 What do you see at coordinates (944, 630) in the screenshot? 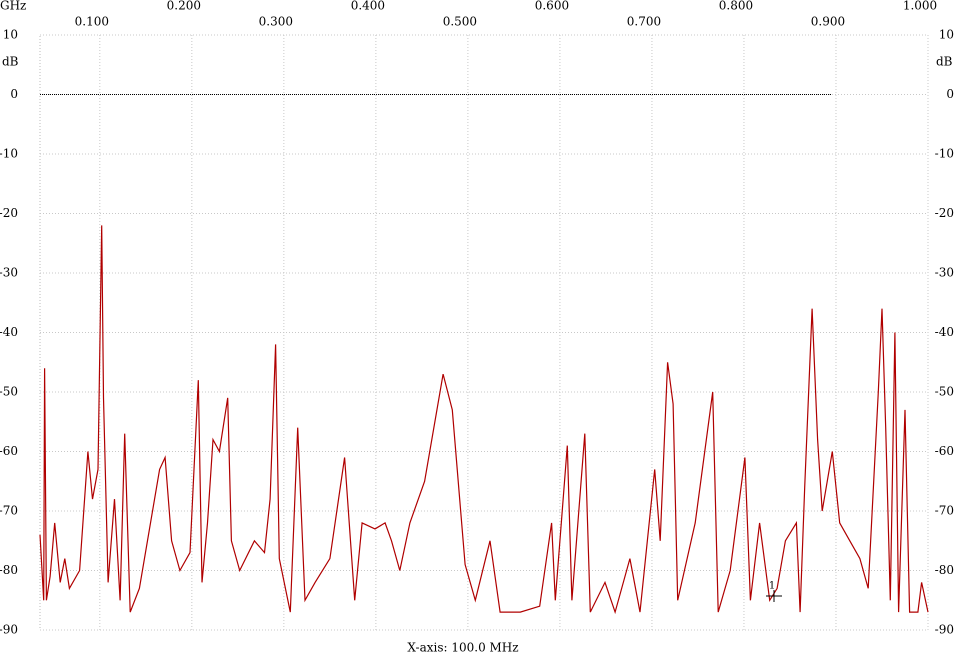
I see `y-tick-label-right: -90` at bounding box center [944, 630].